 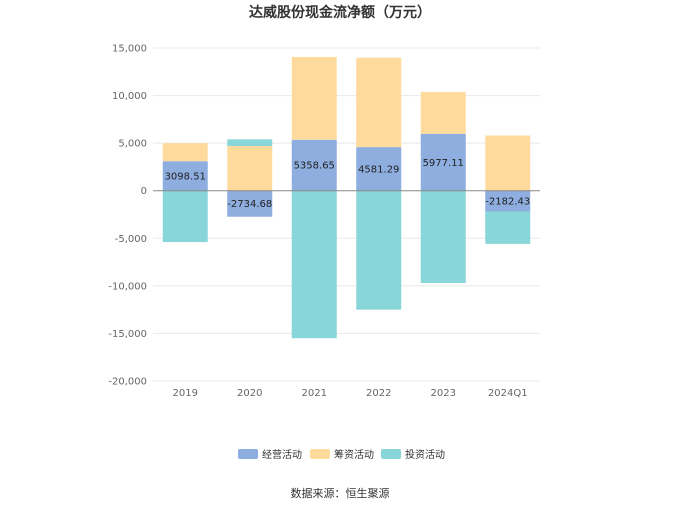 I want to click on data-label: 5358.65, so click(x=314, y=166).